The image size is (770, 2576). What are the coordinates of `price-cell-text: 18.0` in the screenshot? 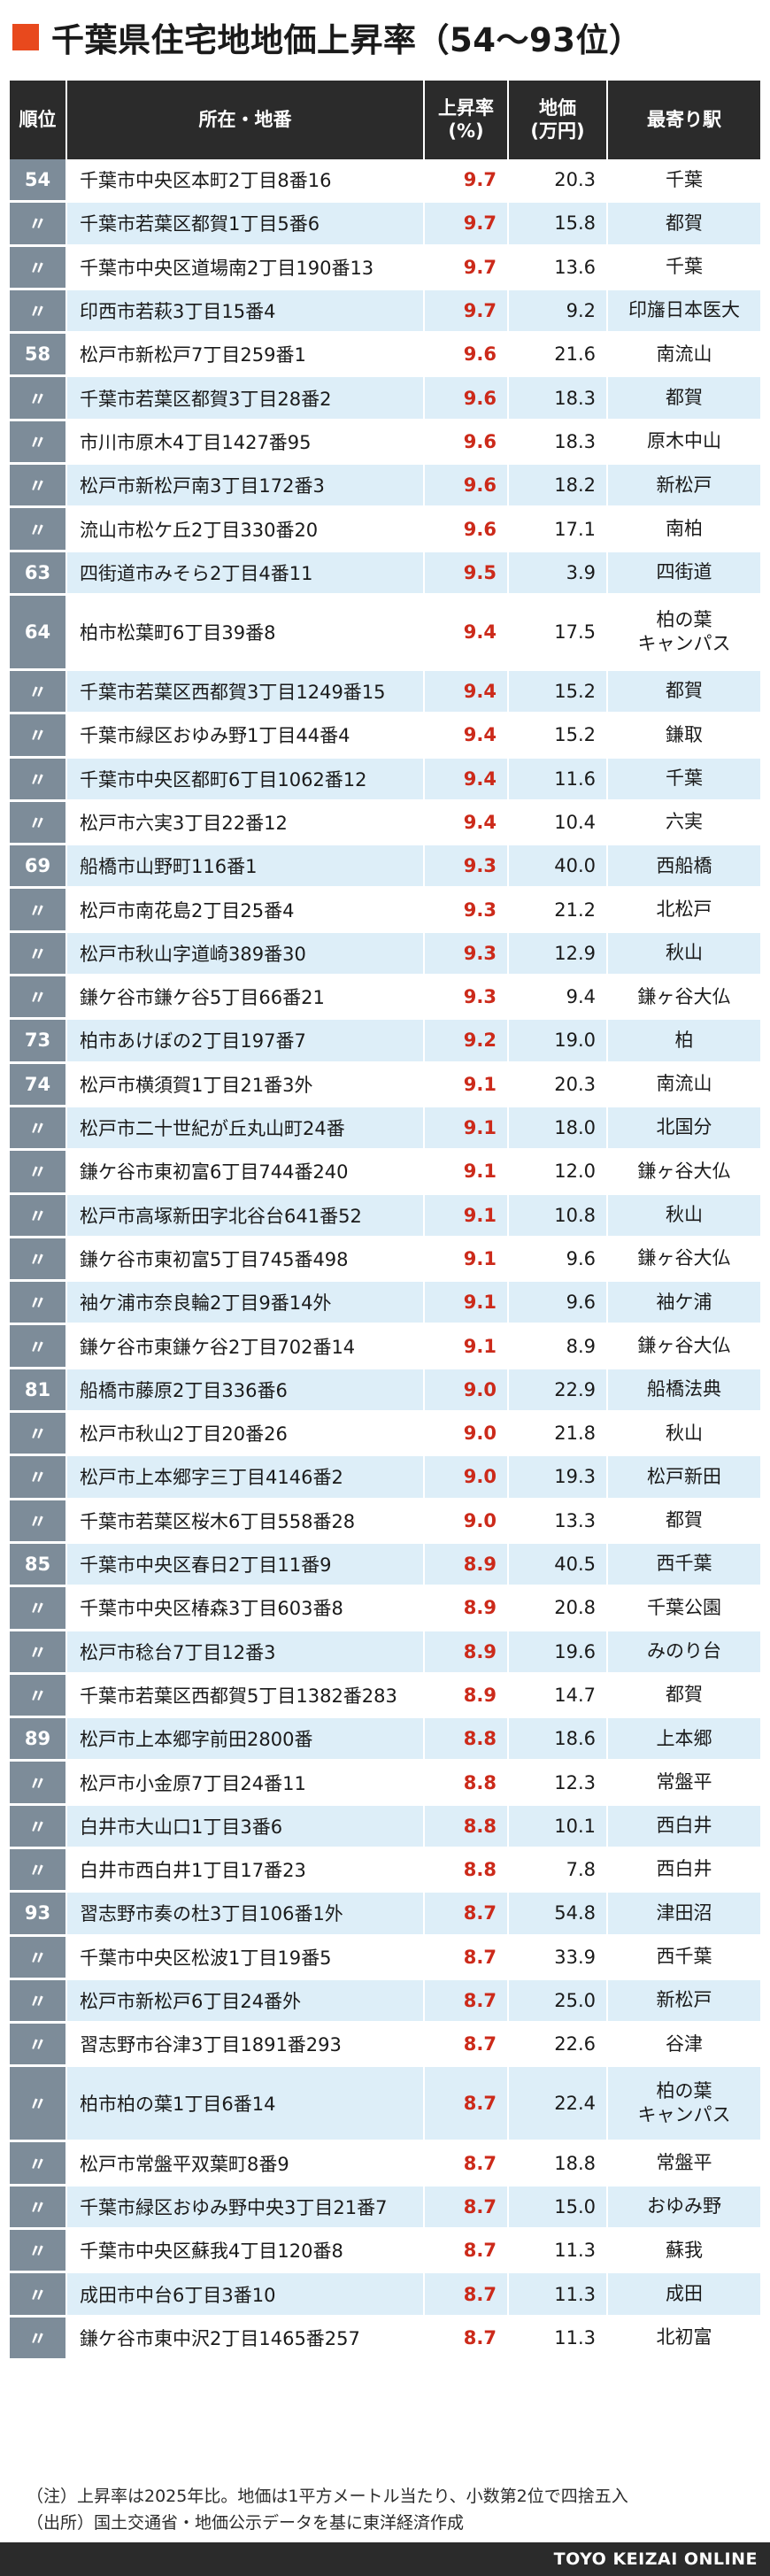 It's located at (575, 1128).